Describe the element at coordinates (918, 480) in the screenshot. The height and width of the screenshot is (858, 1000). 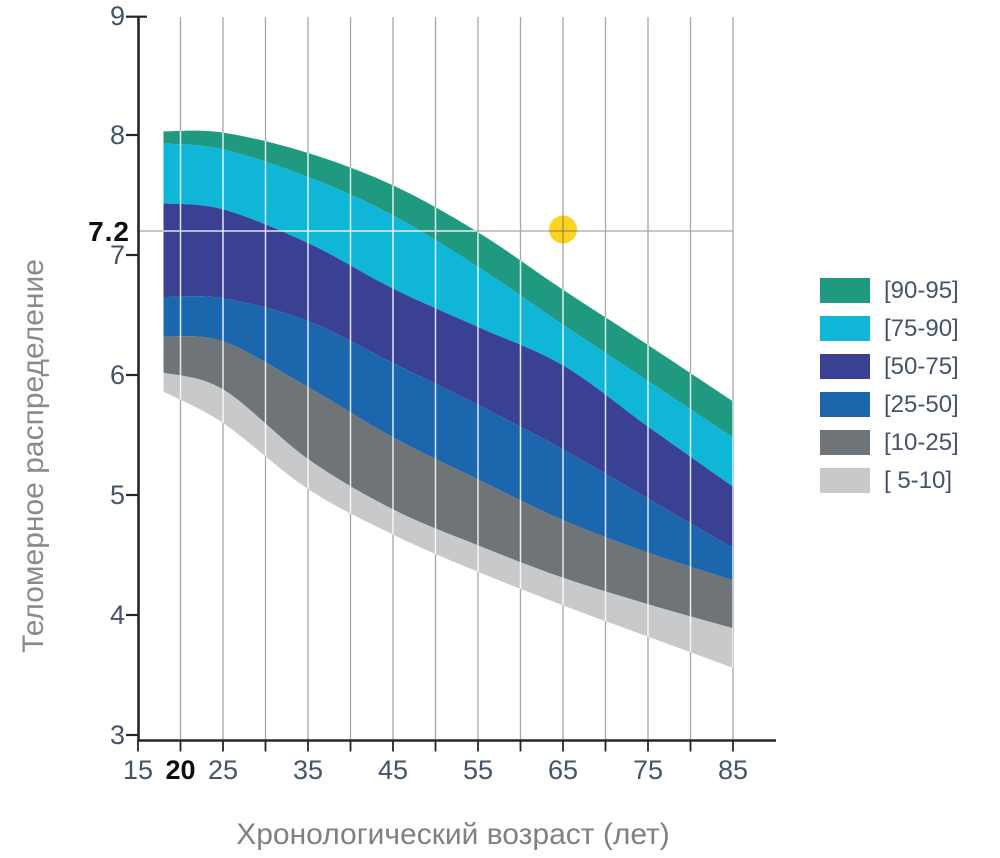
I see `legend-label: [ 5-10]` at that location.